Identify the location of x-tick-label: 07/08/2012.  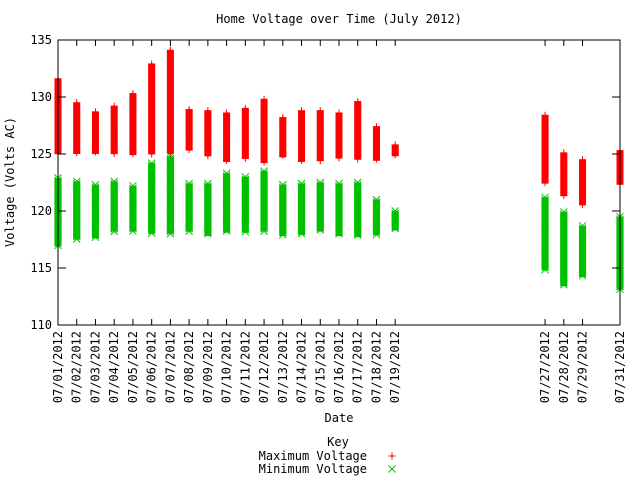
(189, 367).